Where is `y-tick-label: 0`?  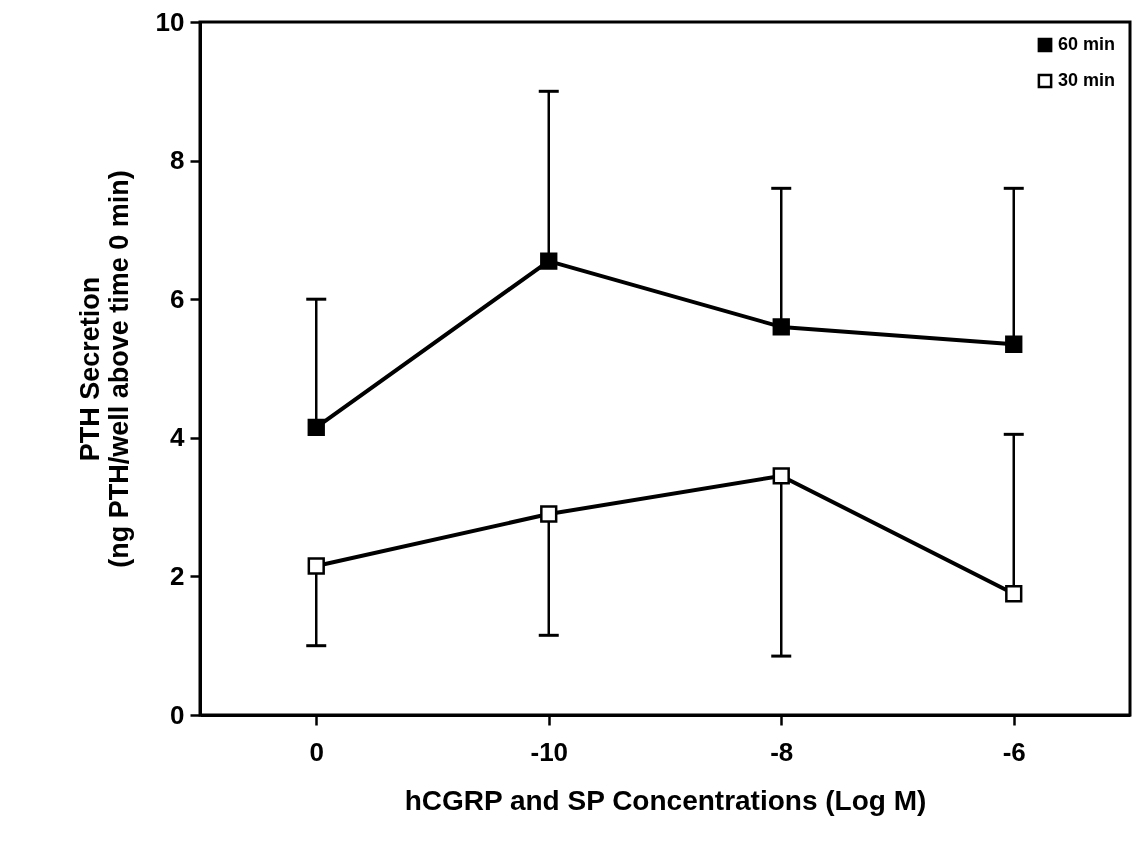 y-tick-label: 0 is located at coordinates (177, 714).